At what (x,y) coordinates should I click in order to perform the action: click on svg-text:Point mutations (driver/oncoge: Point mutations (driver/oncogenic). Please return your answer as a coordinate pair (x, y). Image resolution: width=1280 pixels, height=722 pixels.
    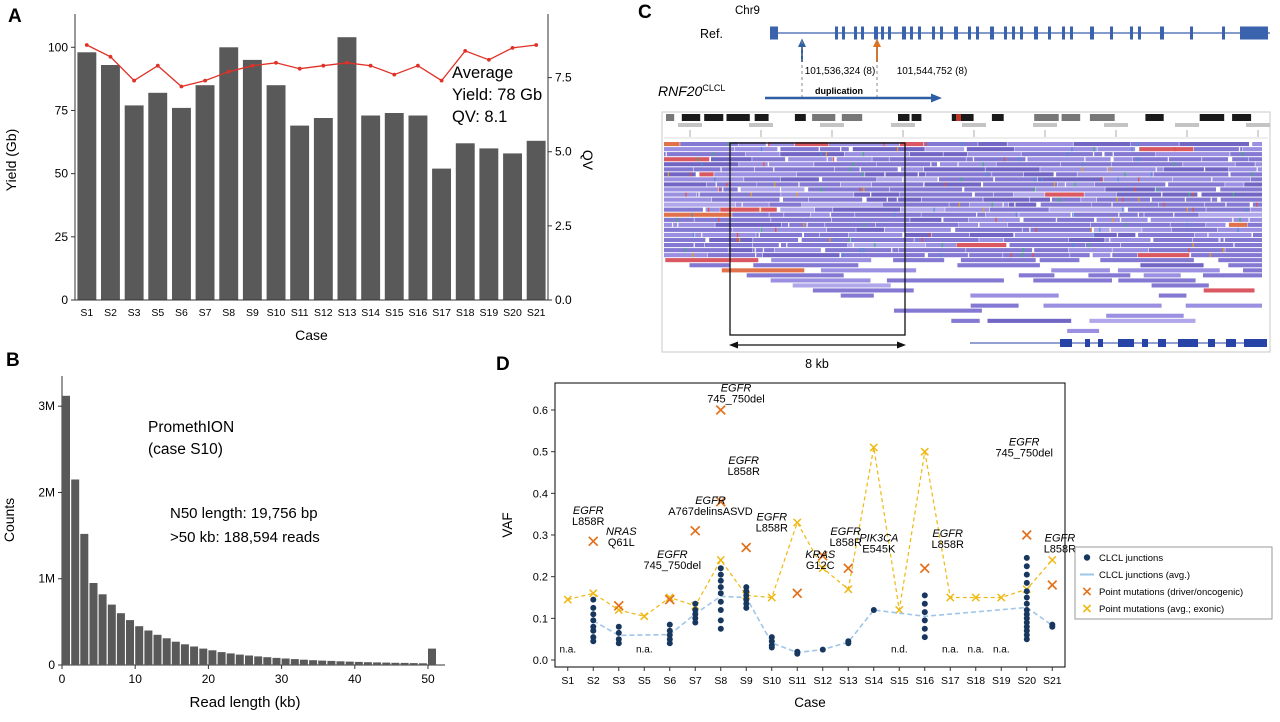
    Looking at the image, I should click on (1171, 592).